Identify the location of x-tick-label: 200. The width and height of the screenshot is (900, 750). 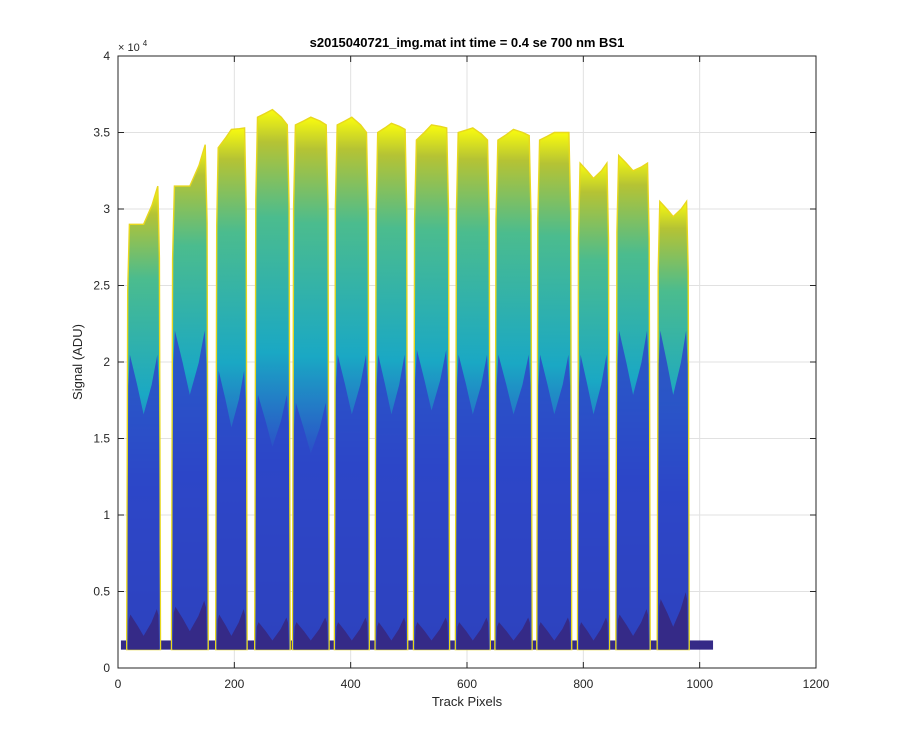
(234, 684).